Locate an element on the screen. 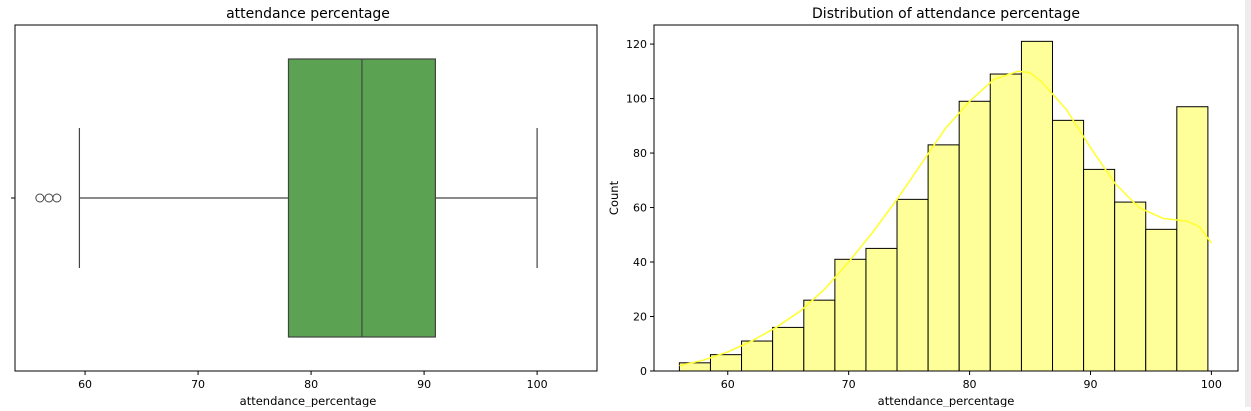 The image size is (1251, 411). boxplot-x-axis-label: attendance_percentage is located at coordinates (308, 400).